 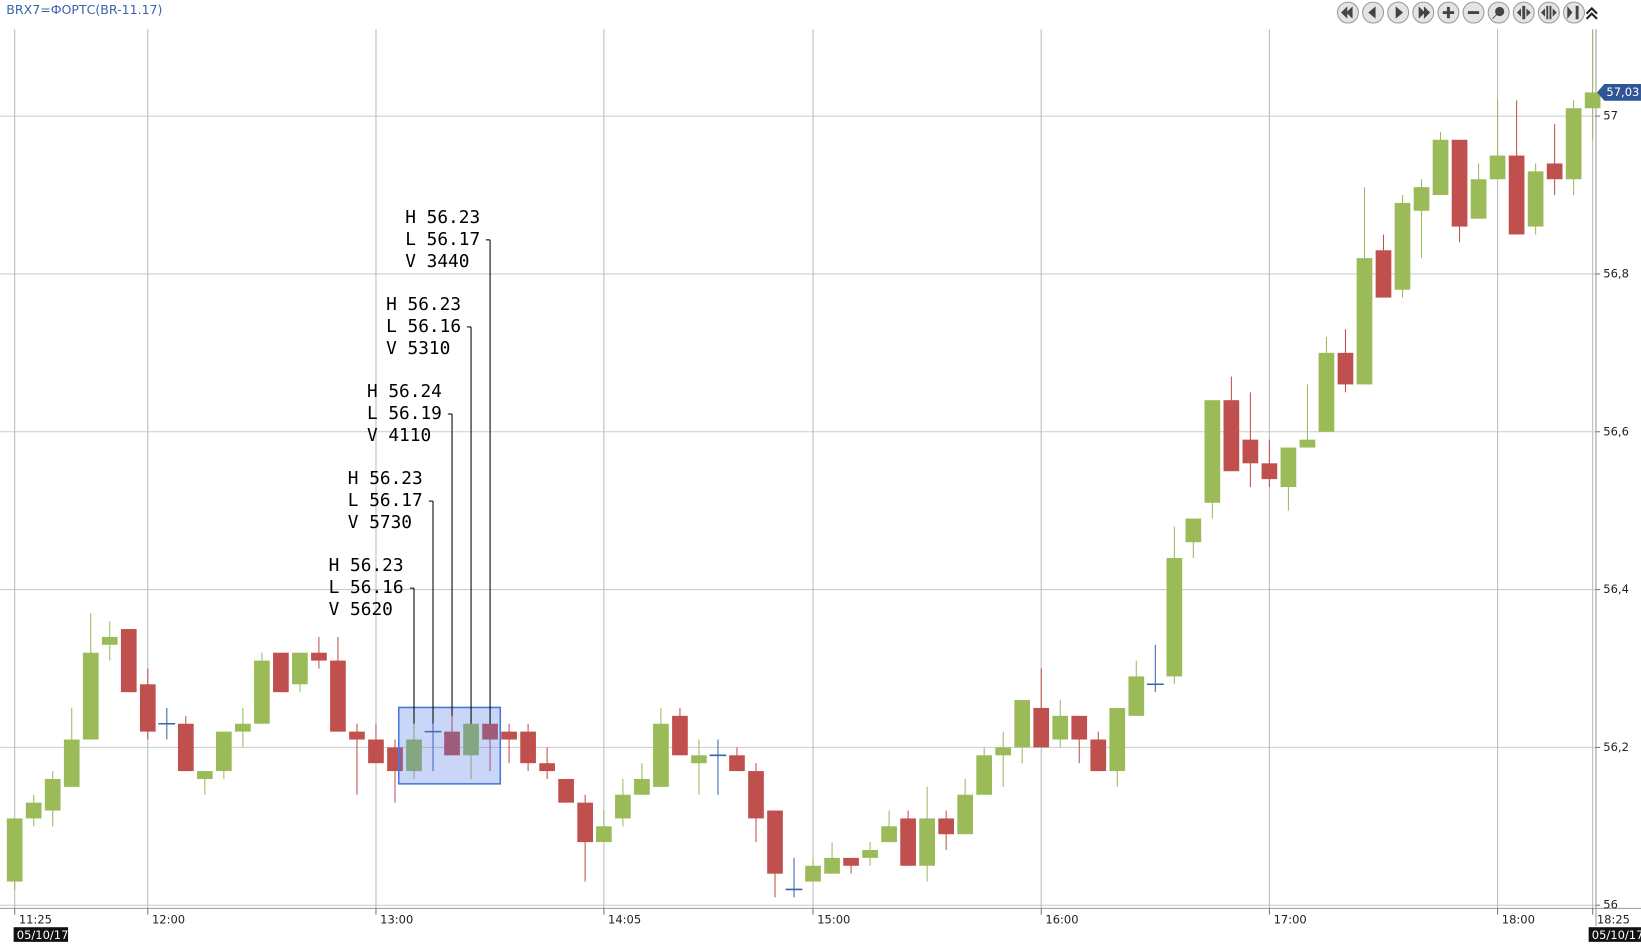 What do you see at coordinates (1616, 589) in the screenshot?
I see `y-tick-label: 56,4` at bounding box center [1616, 589].